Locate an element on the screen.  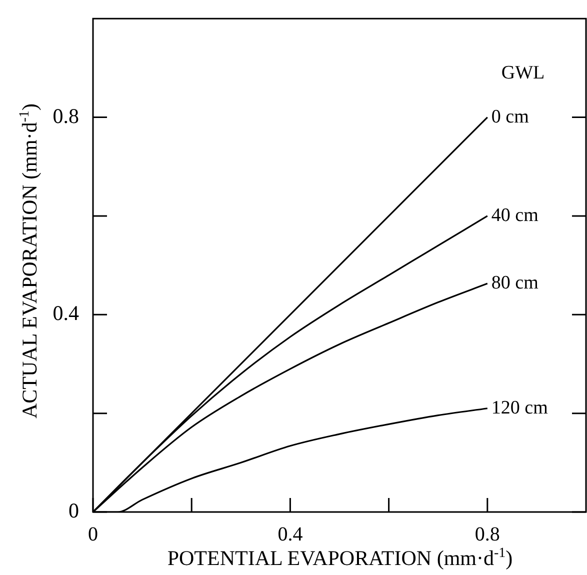
x-tick-label: 0.4 is located at coordinates (290, 534).